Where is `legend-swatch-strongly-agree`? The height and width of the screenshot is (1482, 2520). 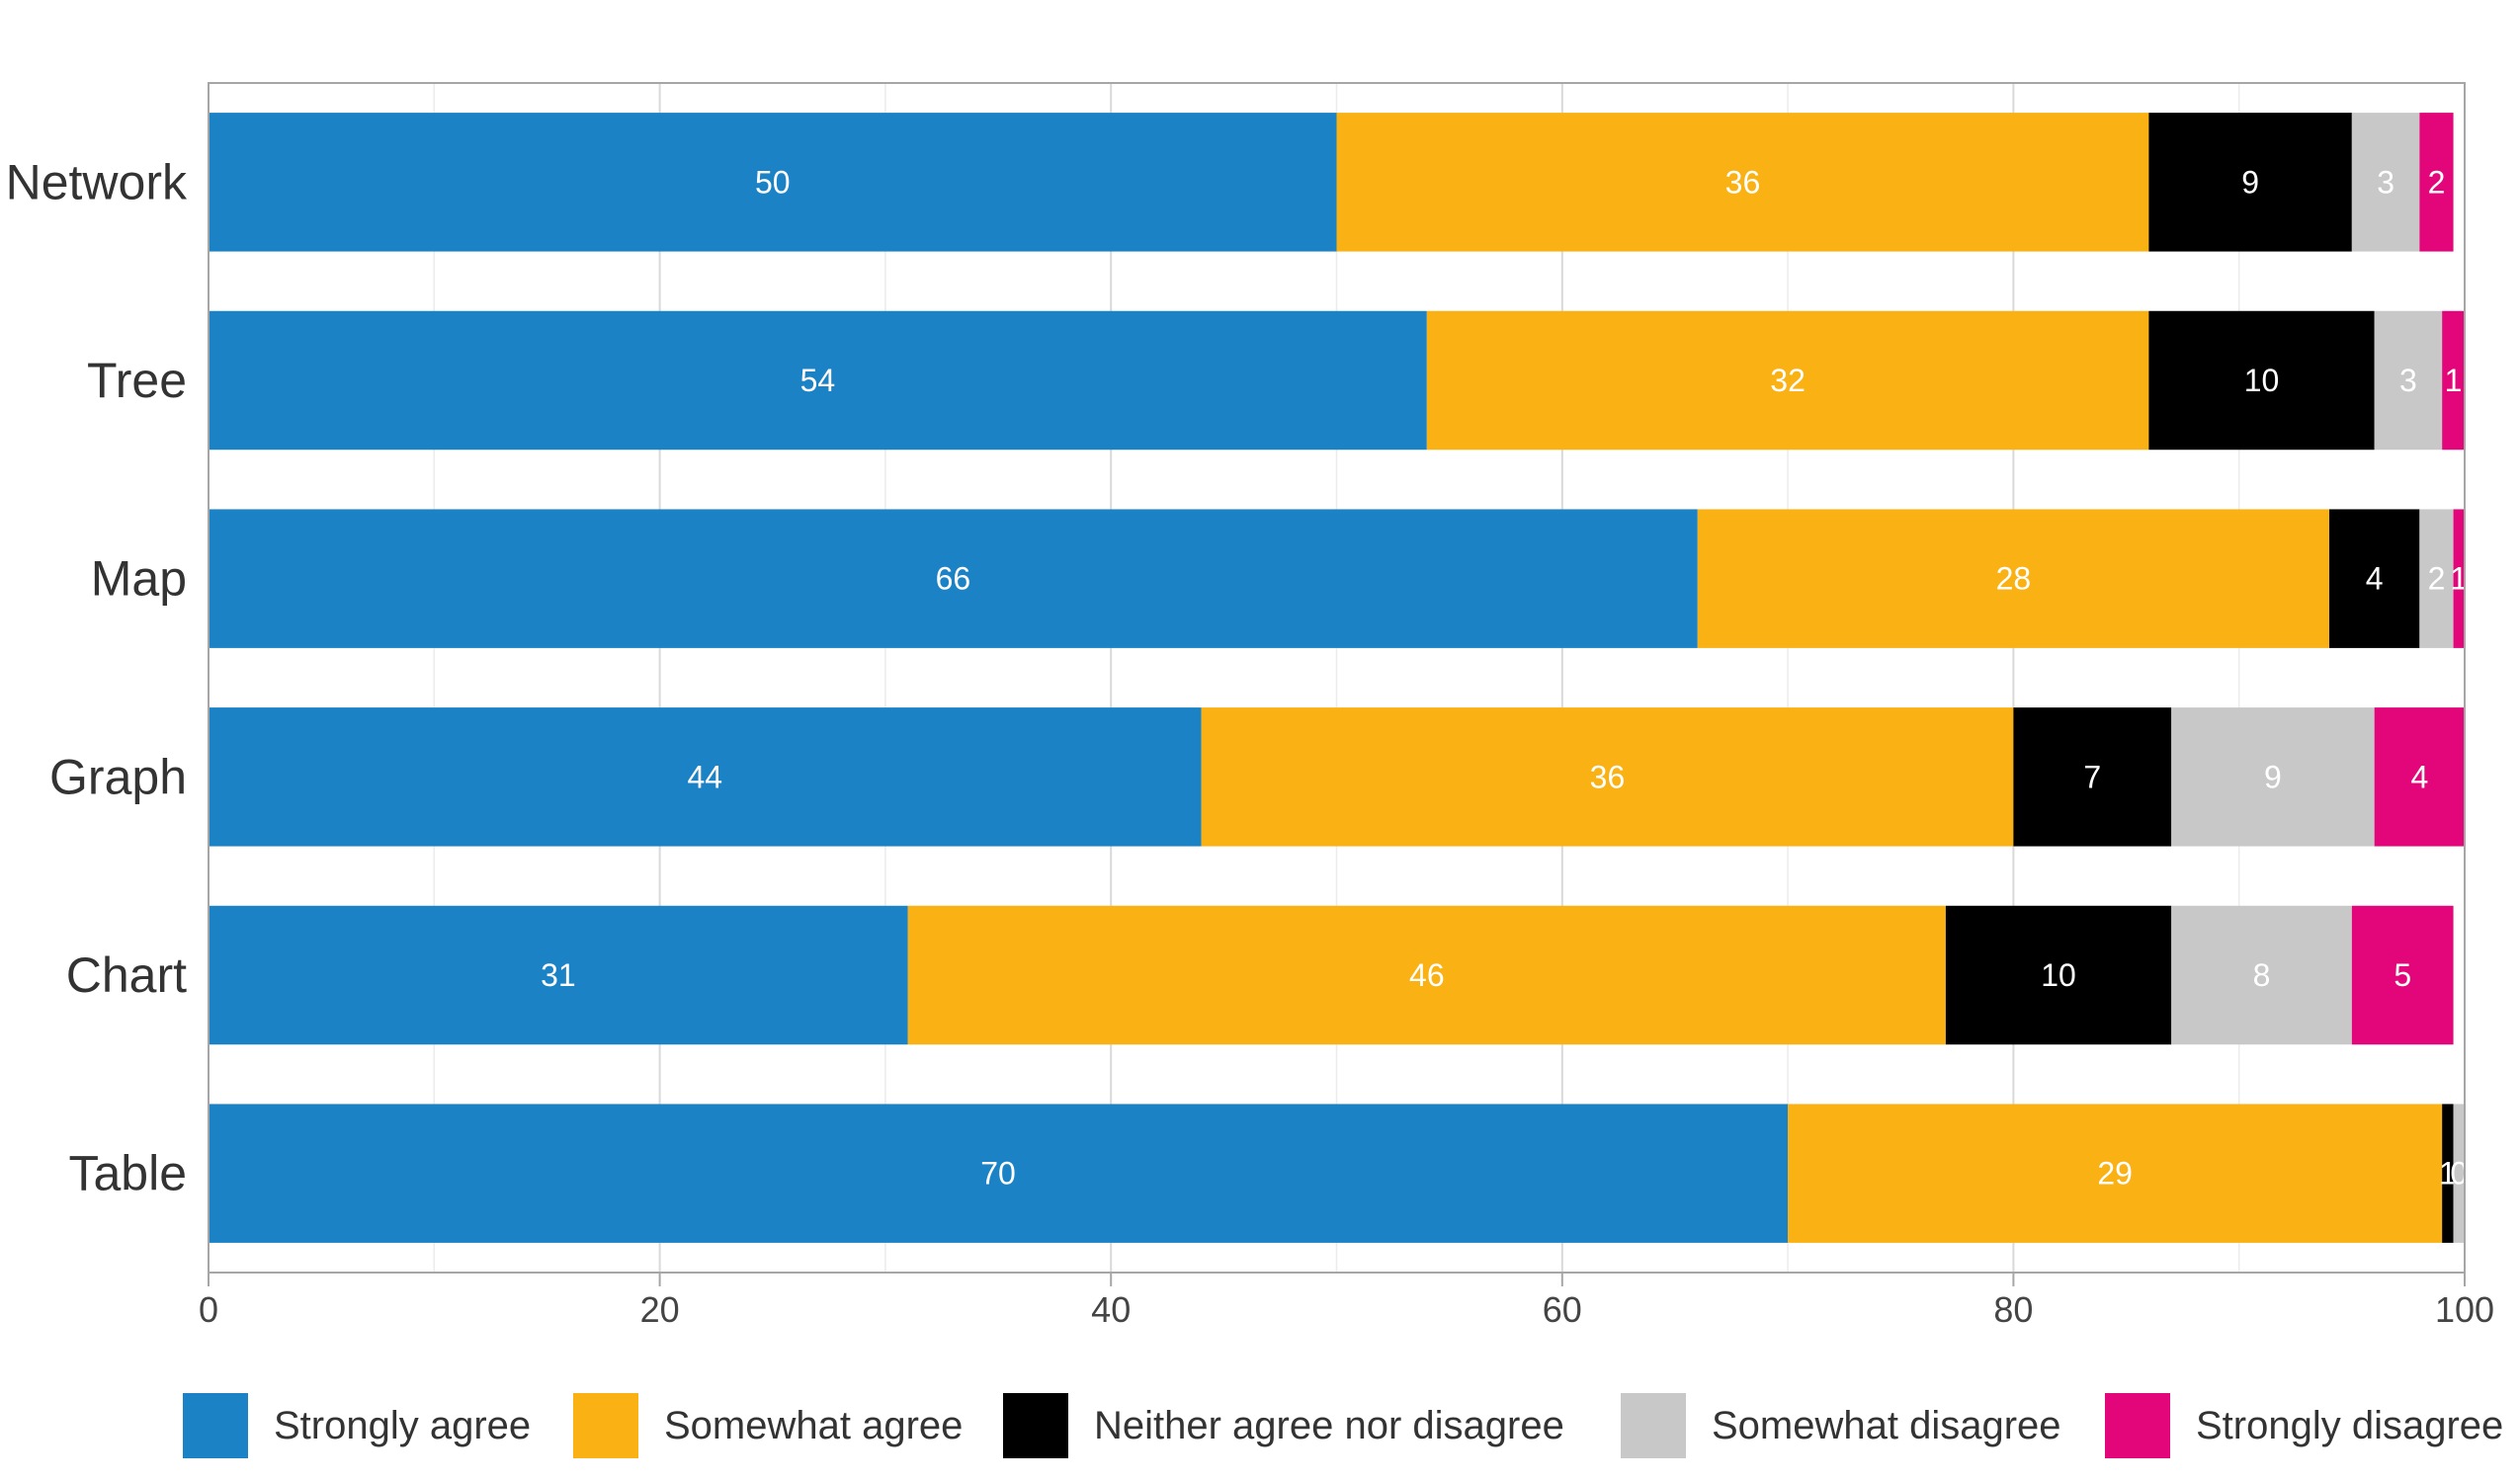 legend-swatch-strongly-agree is located at coordinates (215, 1425).